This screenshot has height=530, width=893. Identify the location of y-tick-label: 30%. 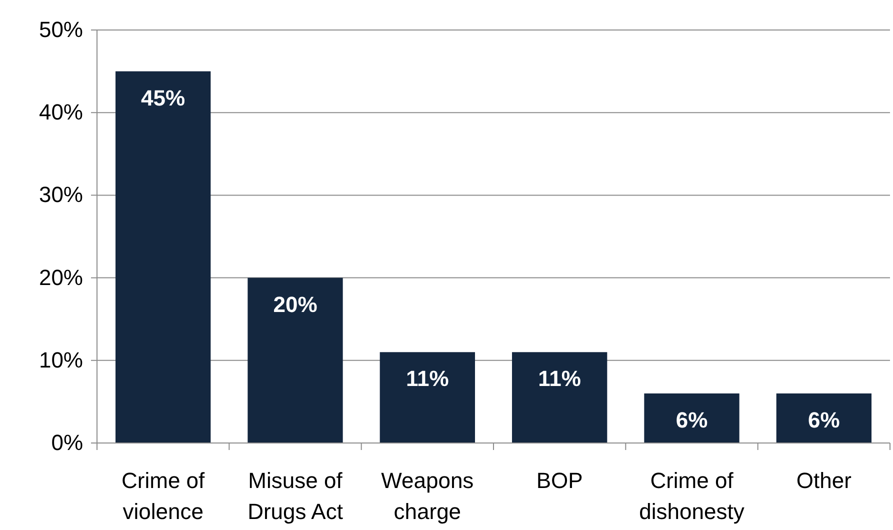
(60, 195).